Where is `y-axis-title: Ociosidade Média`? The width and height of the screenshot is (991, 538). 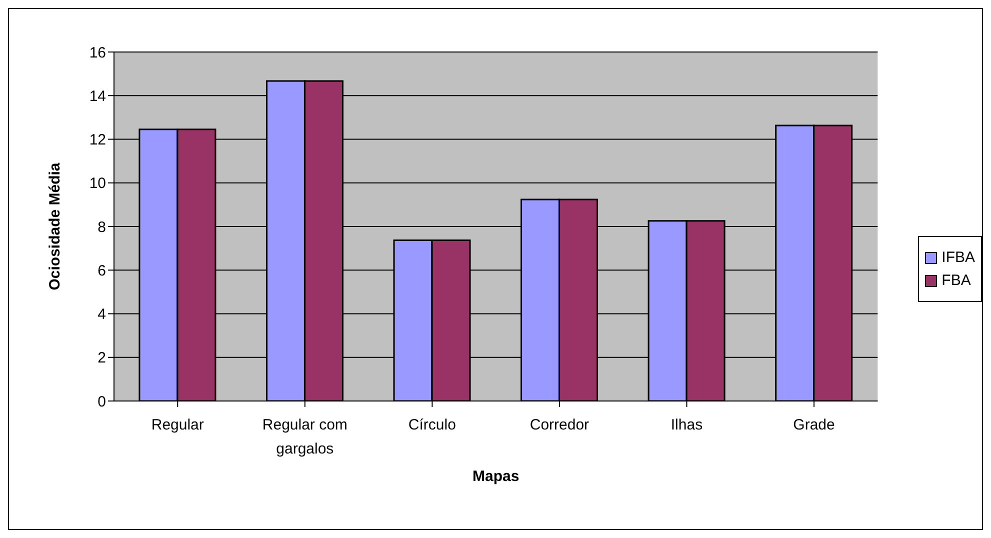
y-axis-title: Ociosidade Média is located at coordinates (55, 226).